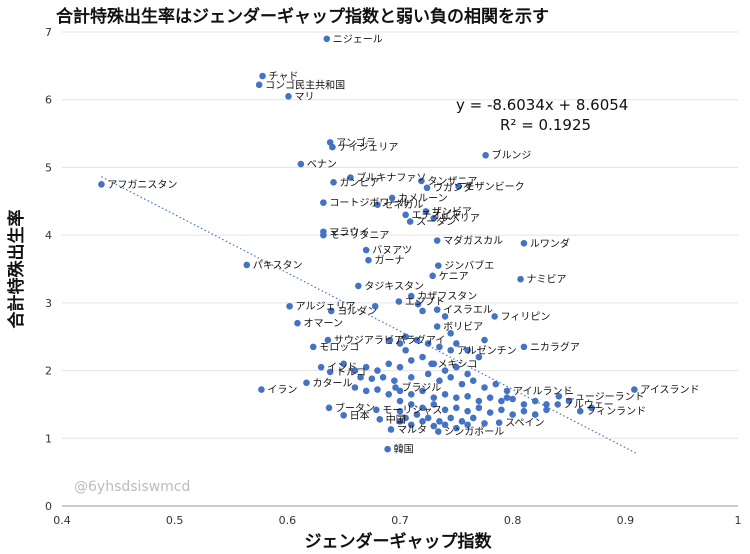 This screenshot has width=750, height=554. I want to click on data-point-label: モロッコ, so click(339, 347).